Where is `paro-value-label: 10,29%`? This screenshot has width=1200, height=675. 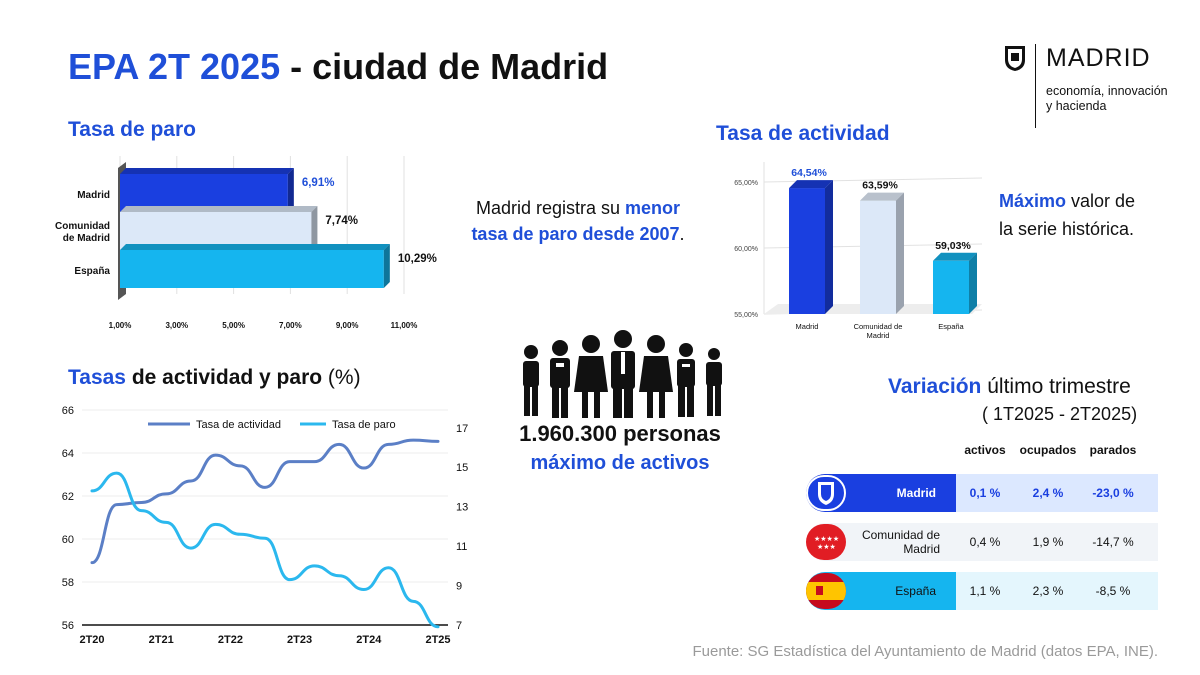
paro-value-label: 10,29% is located at coordinates (417, 259).